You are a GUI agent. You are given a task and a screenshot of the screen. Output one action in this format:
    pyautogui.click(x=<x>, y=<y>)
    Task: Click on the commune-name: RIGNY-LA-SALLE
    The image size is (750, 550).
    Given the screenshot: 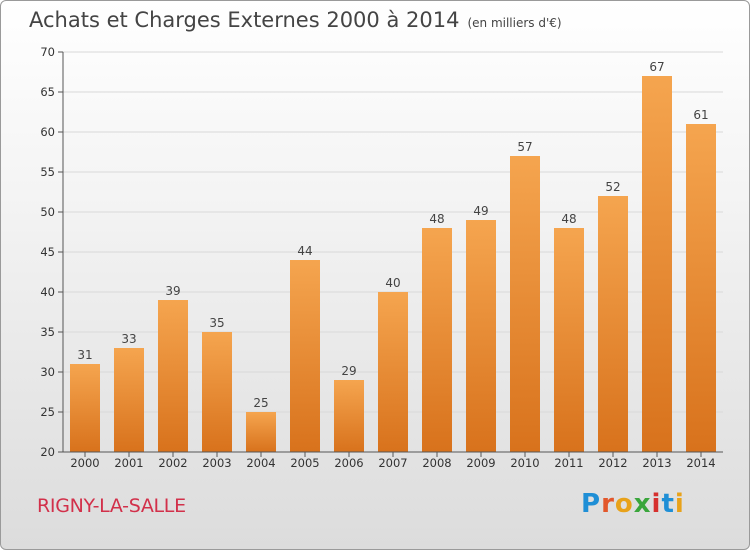 What is the action you would take?
    pyautogui.click(x=111, y=506)
    